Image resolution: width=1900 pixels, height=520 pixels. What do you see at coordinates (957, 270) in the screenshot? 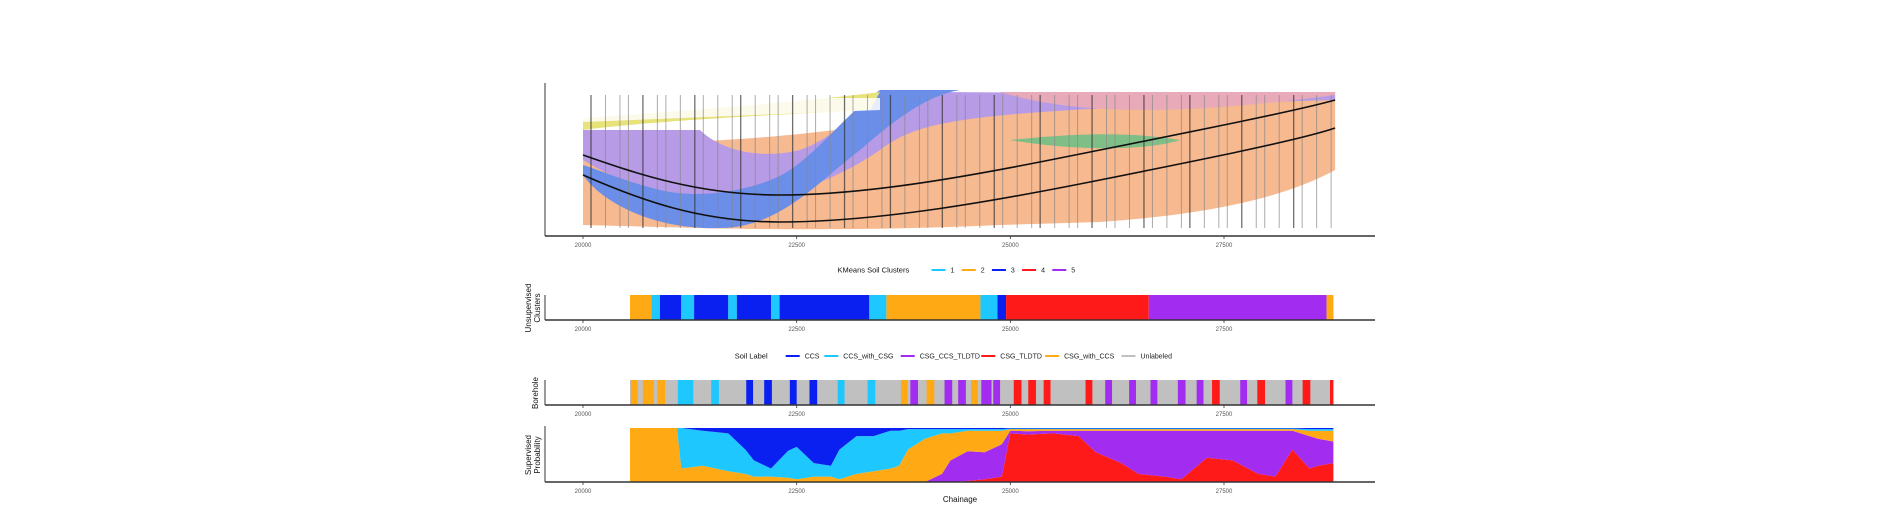
I see `kmeans-legend: KMeans Soil Clusters 1 2 3 4 5` at bounding box center [957, 270].